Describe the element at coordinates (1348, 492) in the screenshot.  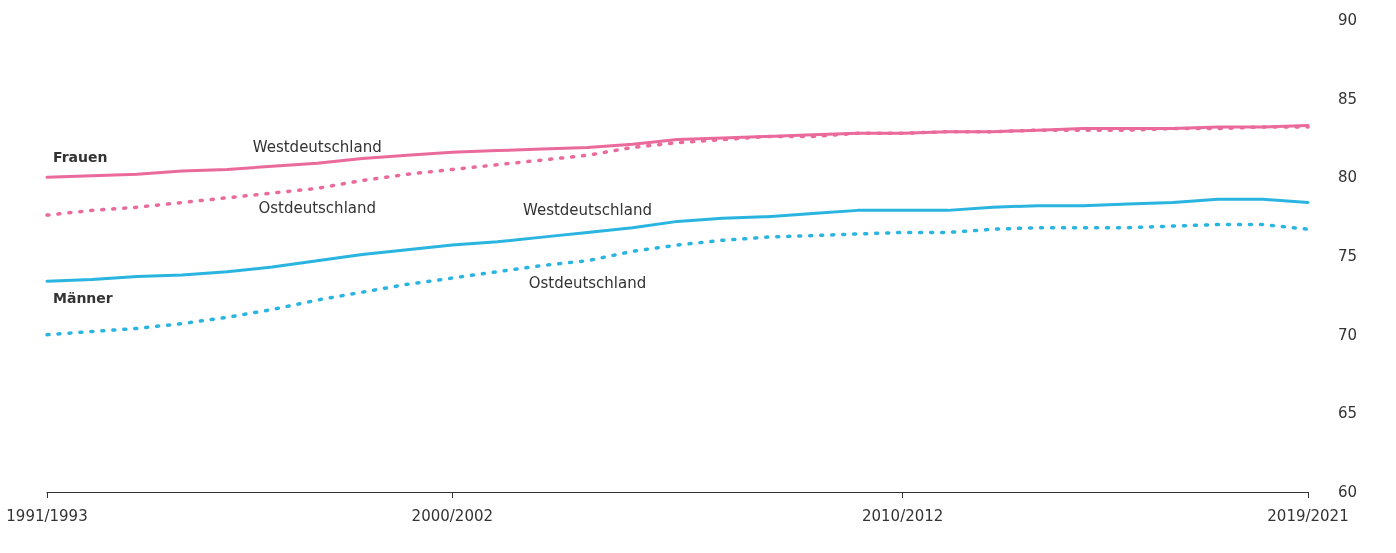
I see `y-tick-label: 60` at that location.